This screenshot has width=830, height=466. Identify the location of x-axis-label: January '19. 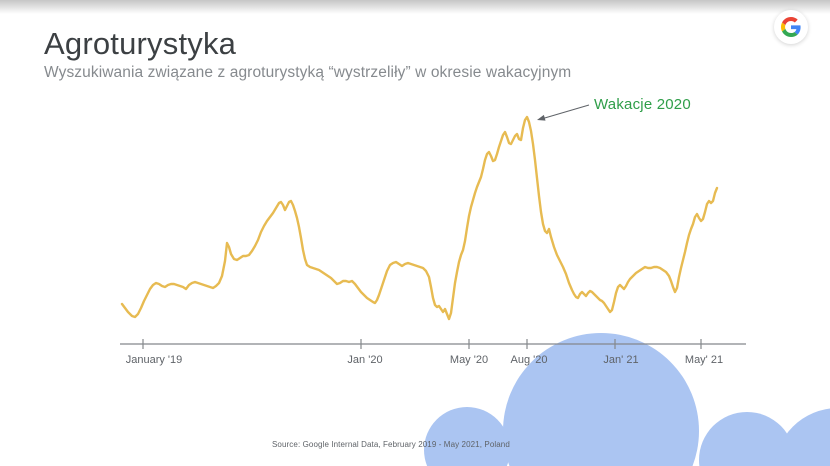
(154, 360).